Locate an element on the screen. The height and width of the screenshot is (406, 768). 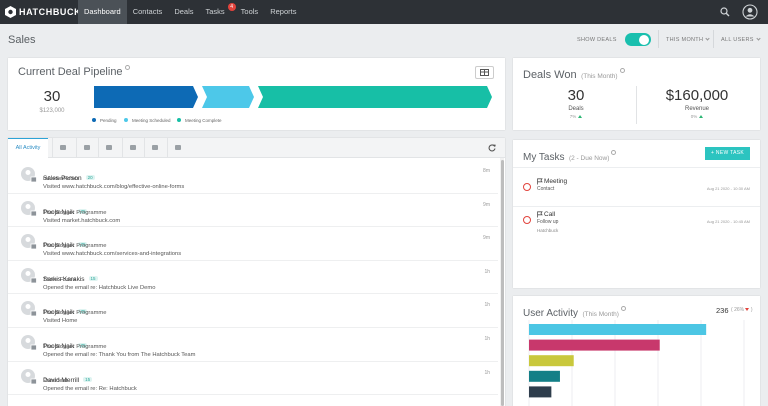
deal-amount: $123,000 is located at coordinates (52, 111).